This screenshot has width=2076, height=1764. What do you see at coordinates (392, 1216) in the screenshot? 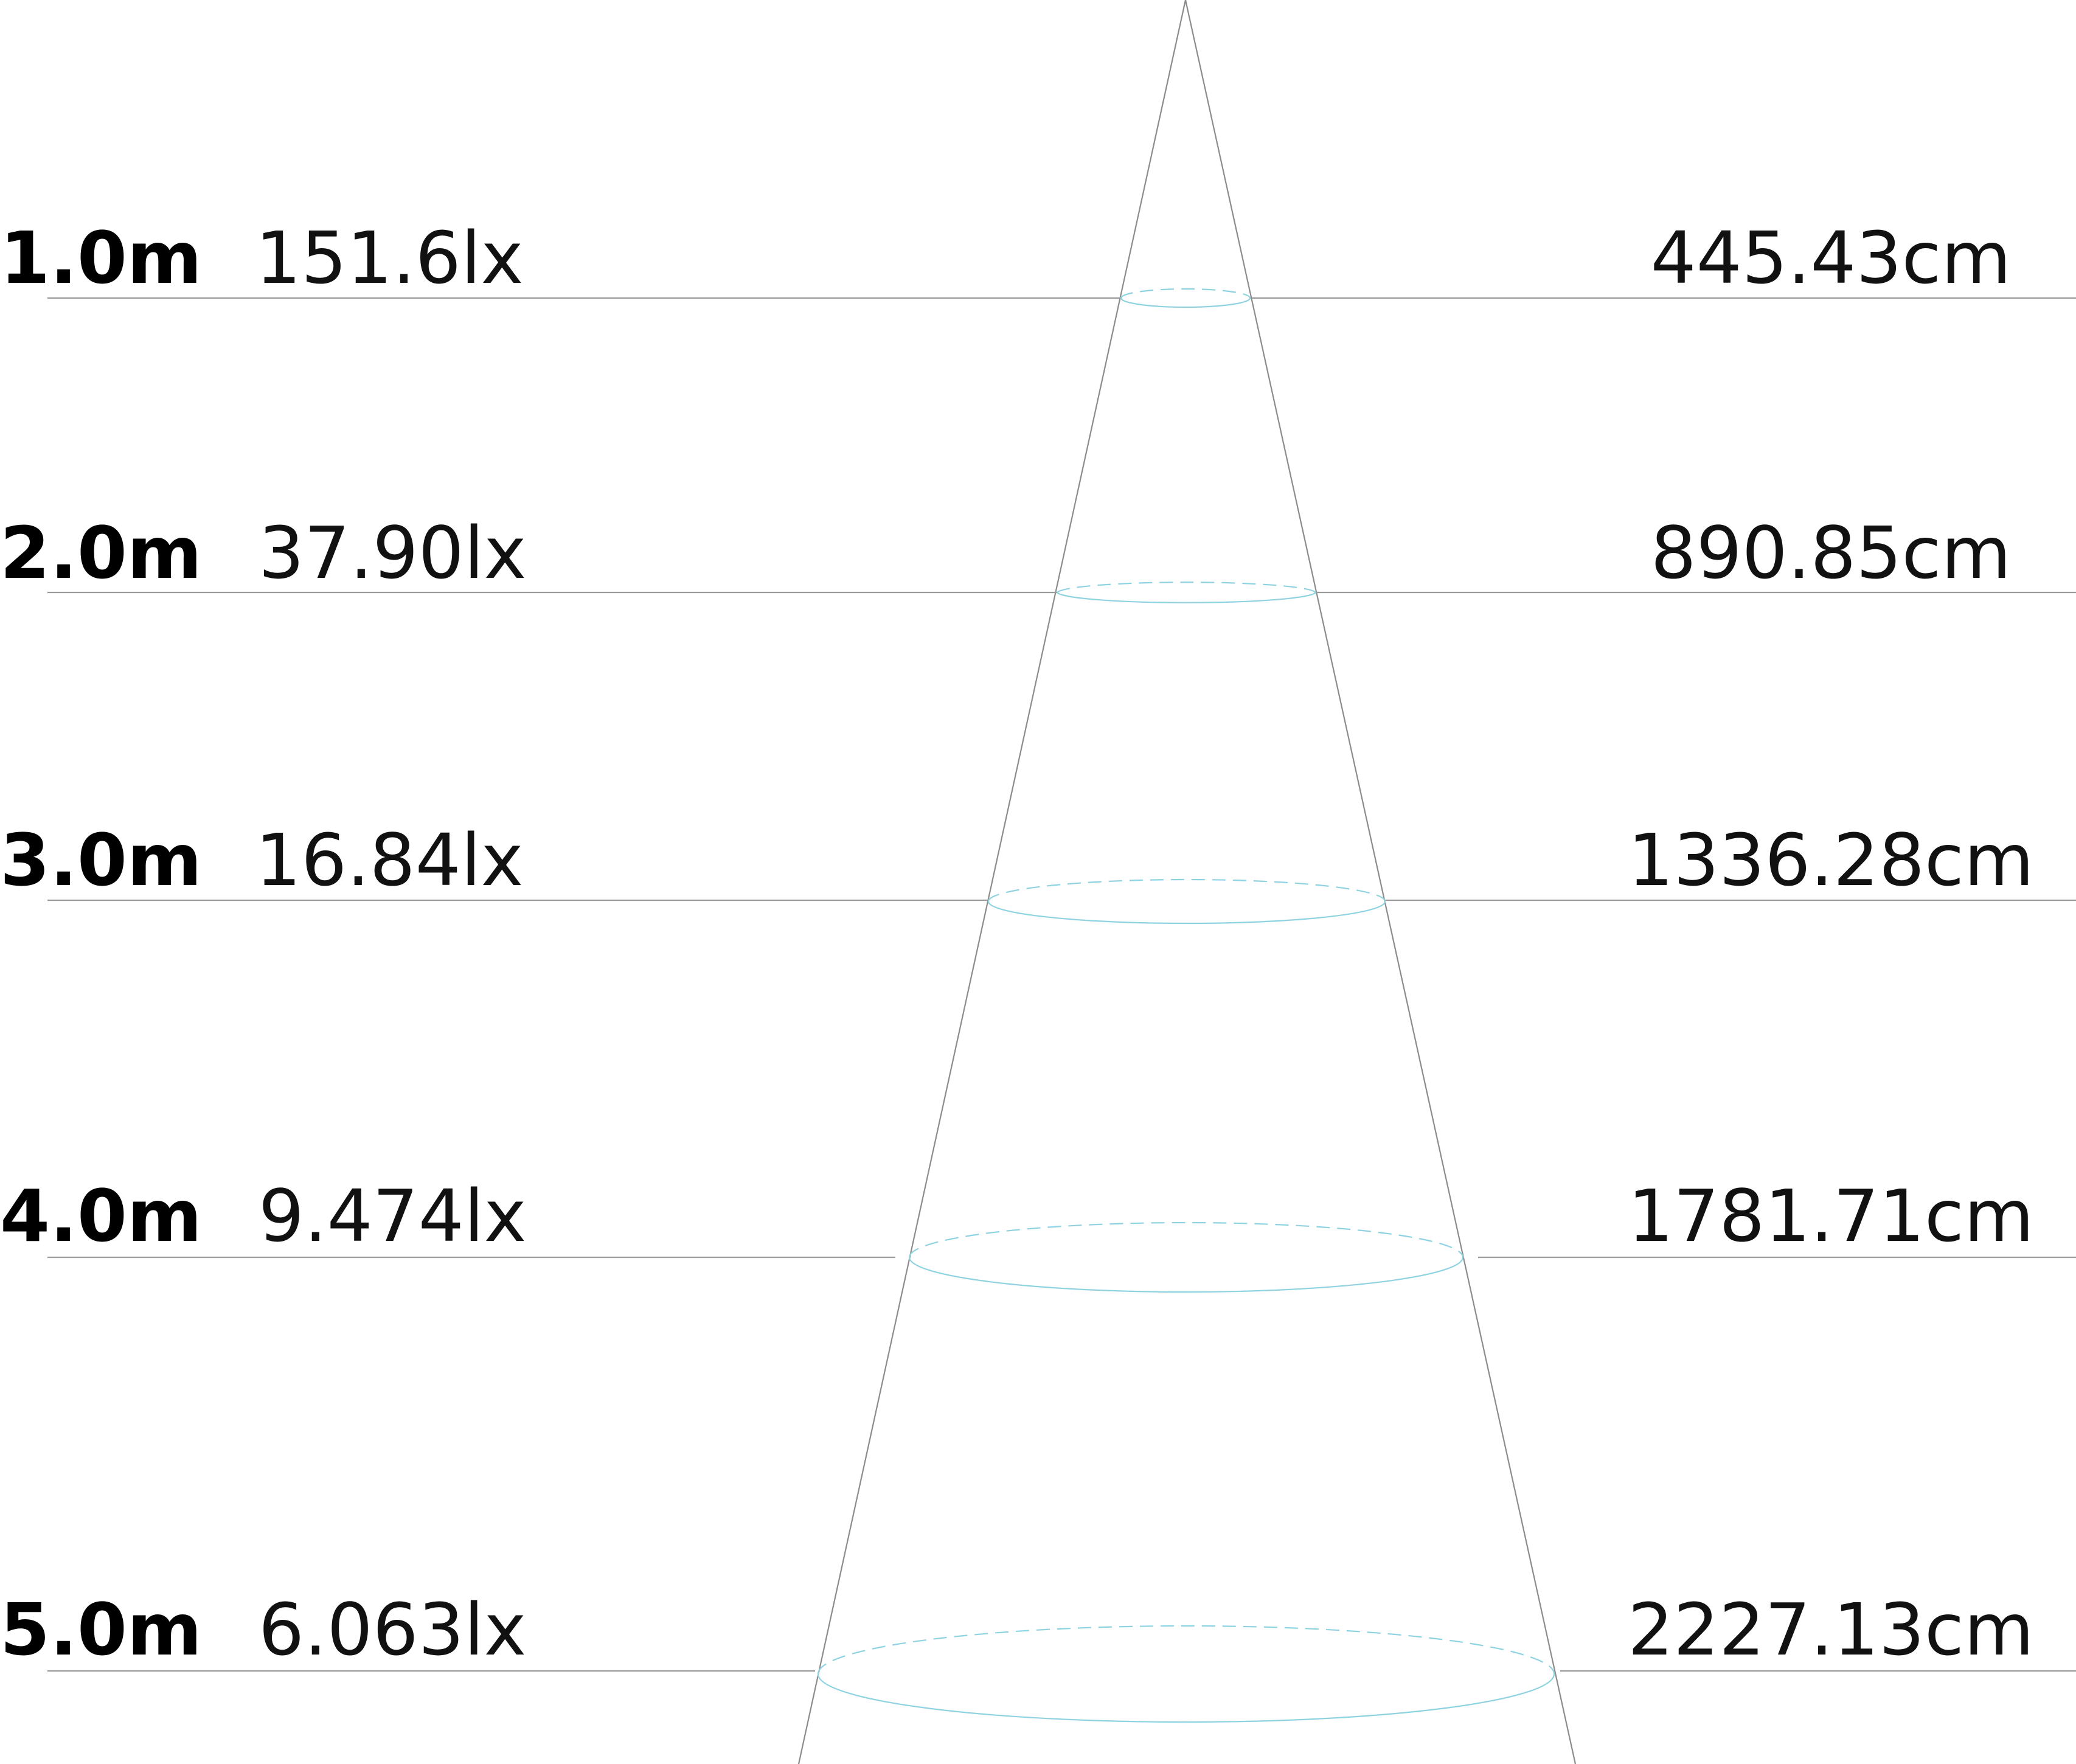
I see `illuminance-value: 9.474lx` at bounding box center [392, 1216].